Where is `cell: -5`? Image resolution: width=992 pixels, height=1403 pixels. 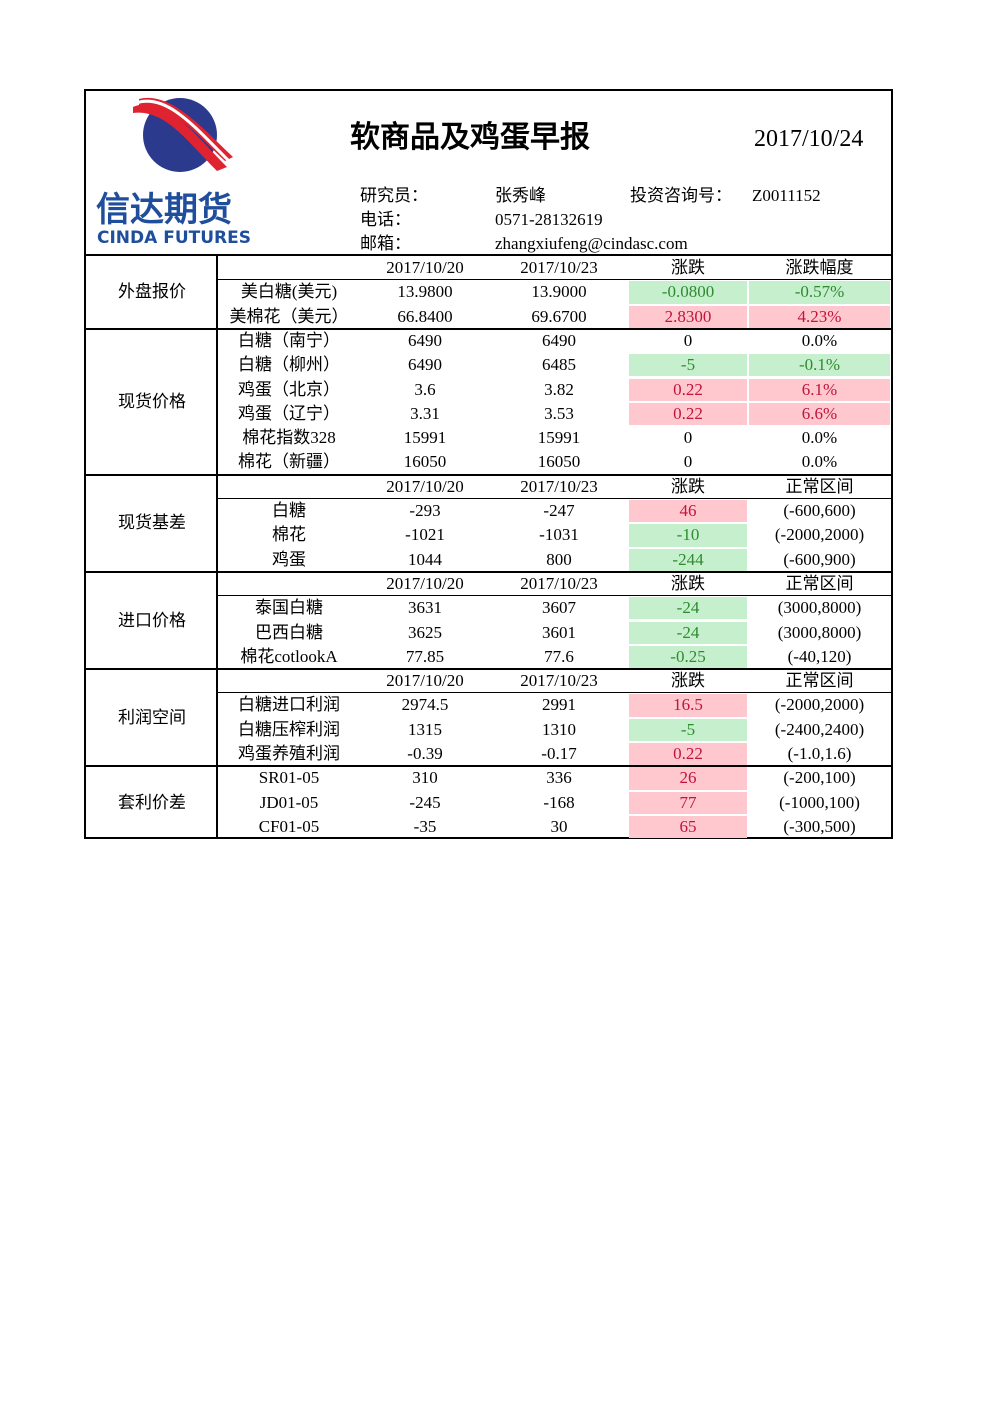 cell: -5 is located at coordinates (688, 365).